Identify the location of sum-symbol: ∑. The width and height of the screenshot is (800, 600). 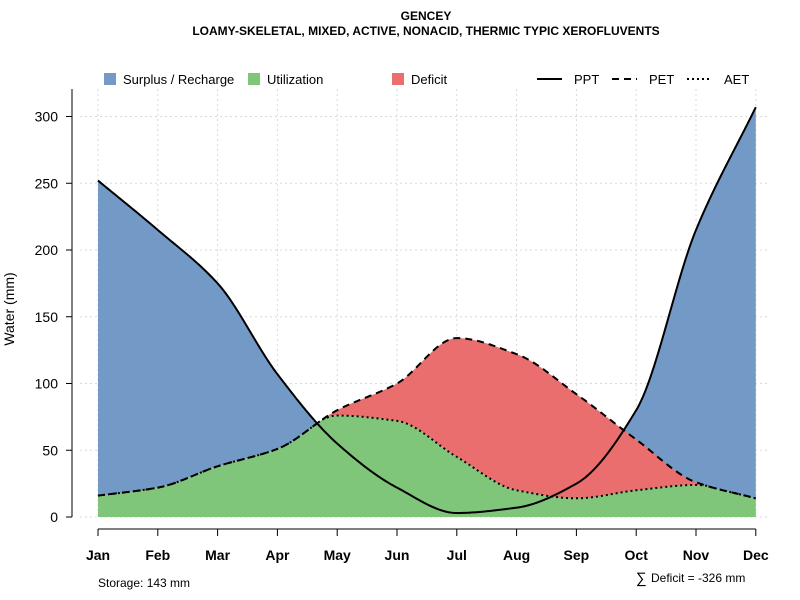
(641, 578).